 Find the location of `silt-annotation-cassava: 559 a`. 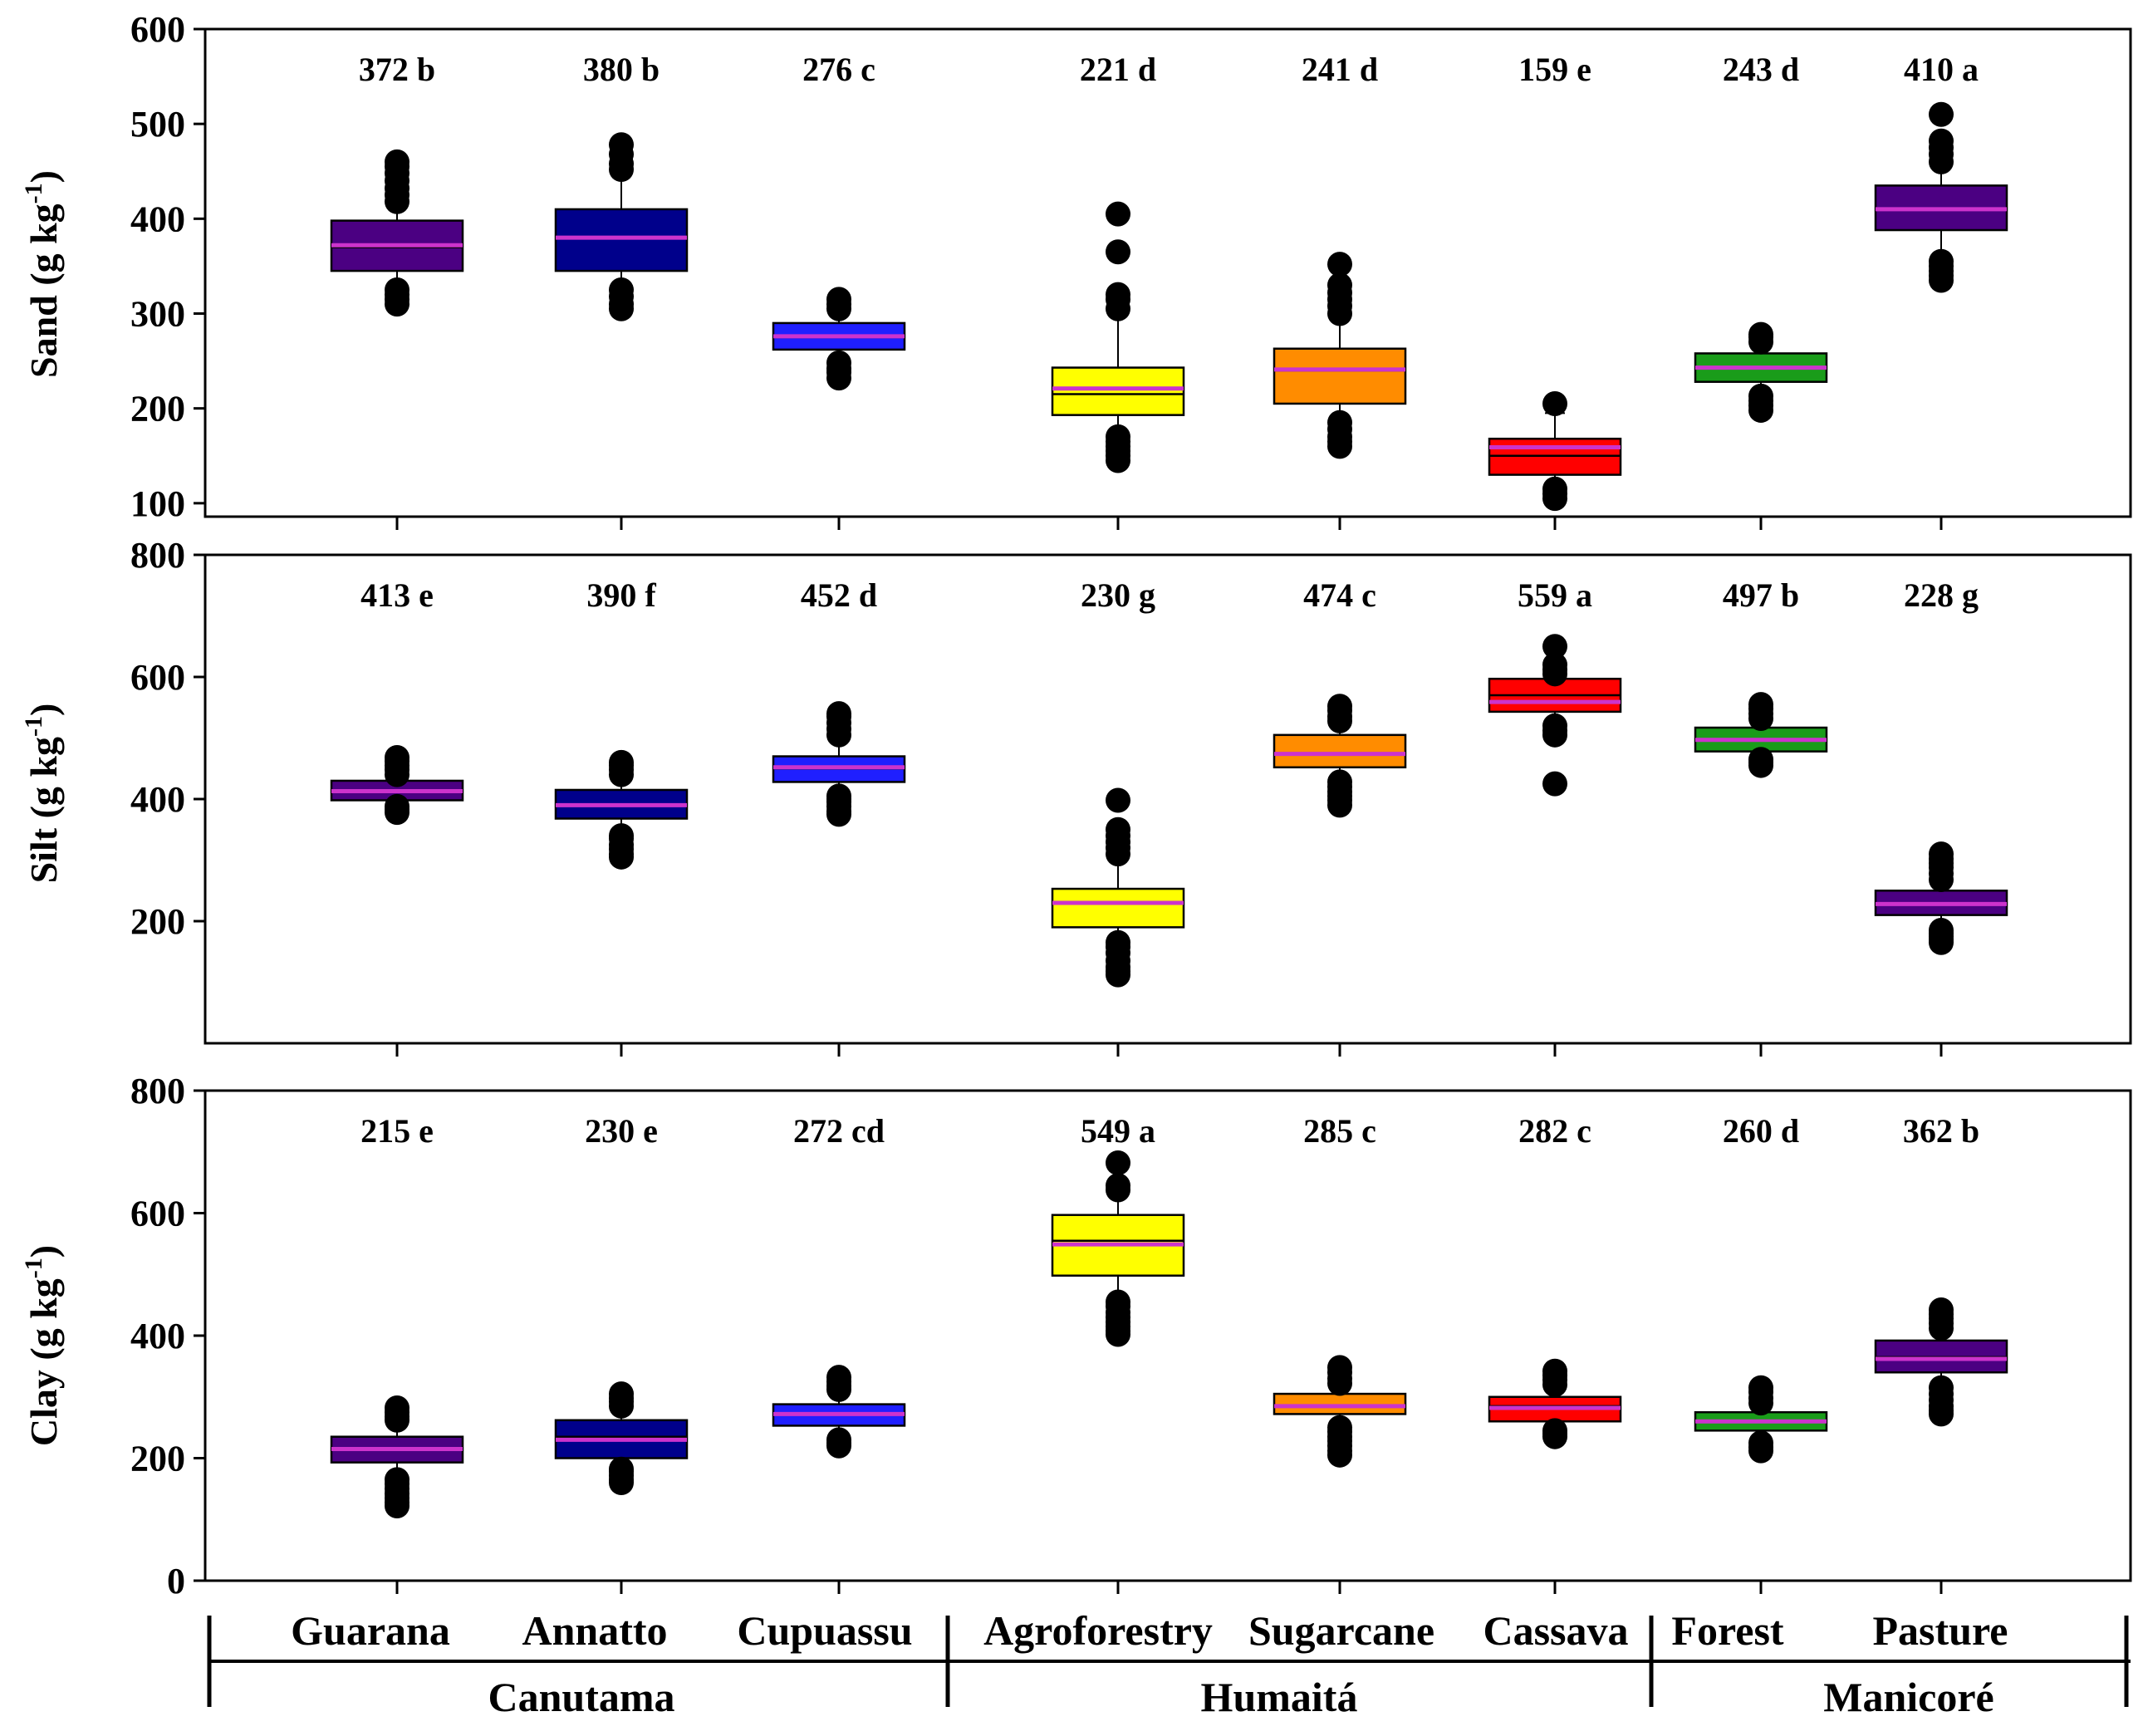

silt-annotation-cassava: 559 a is located at coordinates (1555, 595).